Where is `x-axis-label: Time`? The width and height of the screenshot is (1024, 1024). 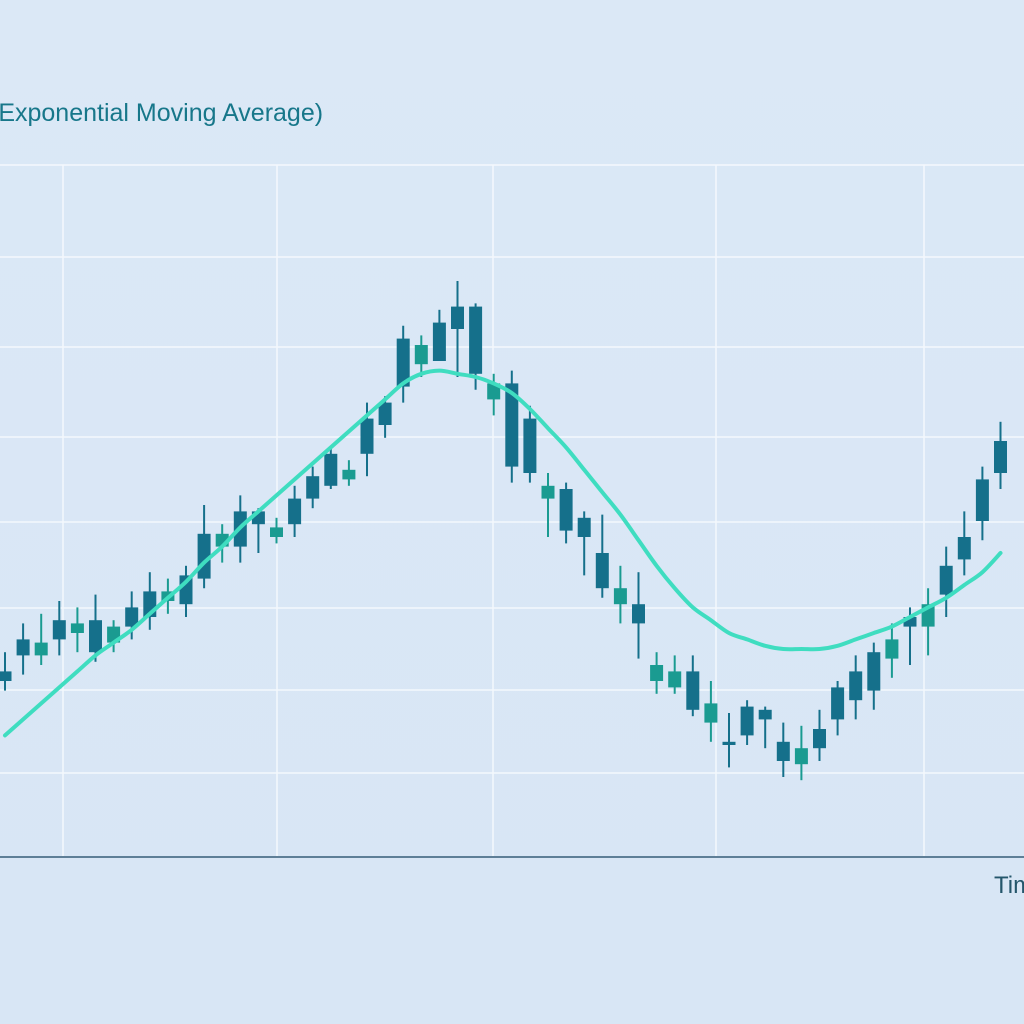 x-axis-label: Time is located at coordinates (1009, 885).